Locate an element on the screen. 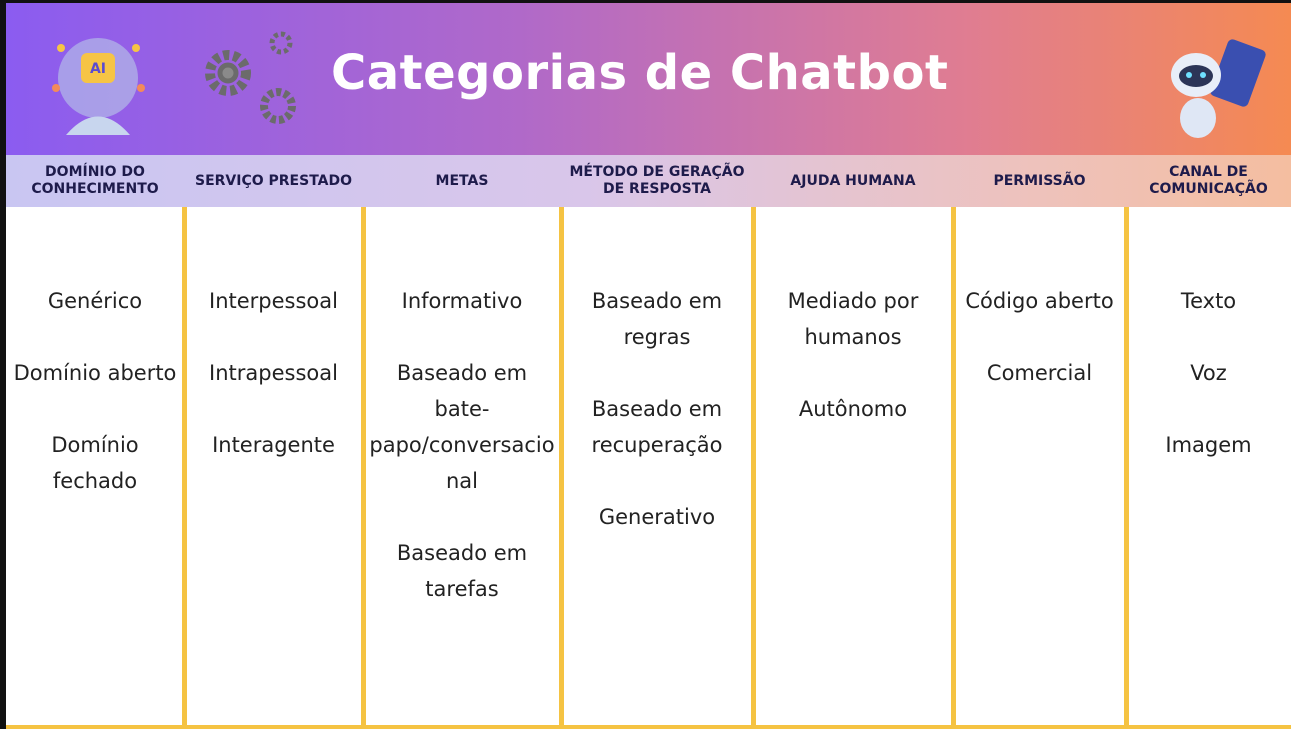  column-heading: CANAL DE COMUNICAÇÃO is located at coordinates (1208, 180).